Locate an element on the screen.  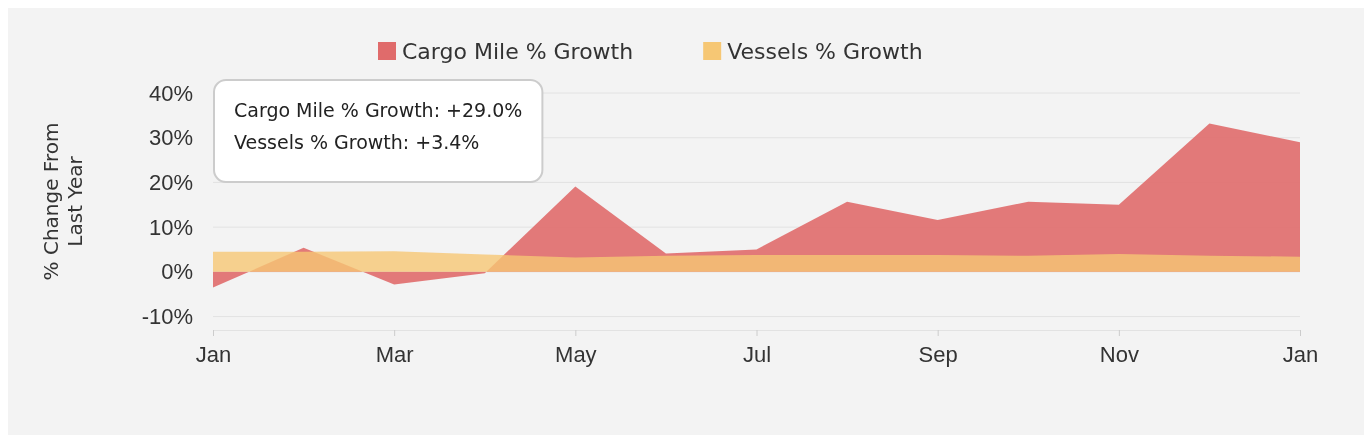
legend-label: Vessels % Growth is located at coordinates (825, 51).